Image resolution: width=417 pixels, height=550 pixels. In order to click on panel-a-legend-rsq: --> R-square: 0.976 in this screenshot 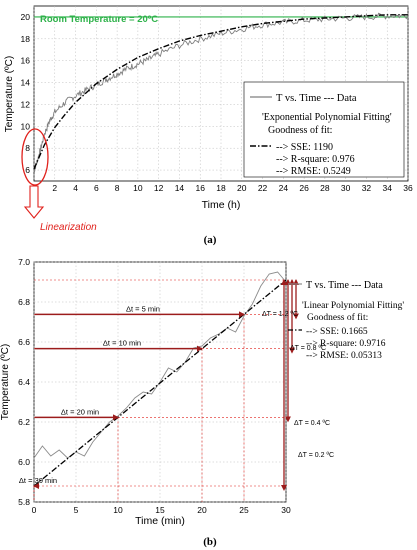, I will do `click(315, 159)`.